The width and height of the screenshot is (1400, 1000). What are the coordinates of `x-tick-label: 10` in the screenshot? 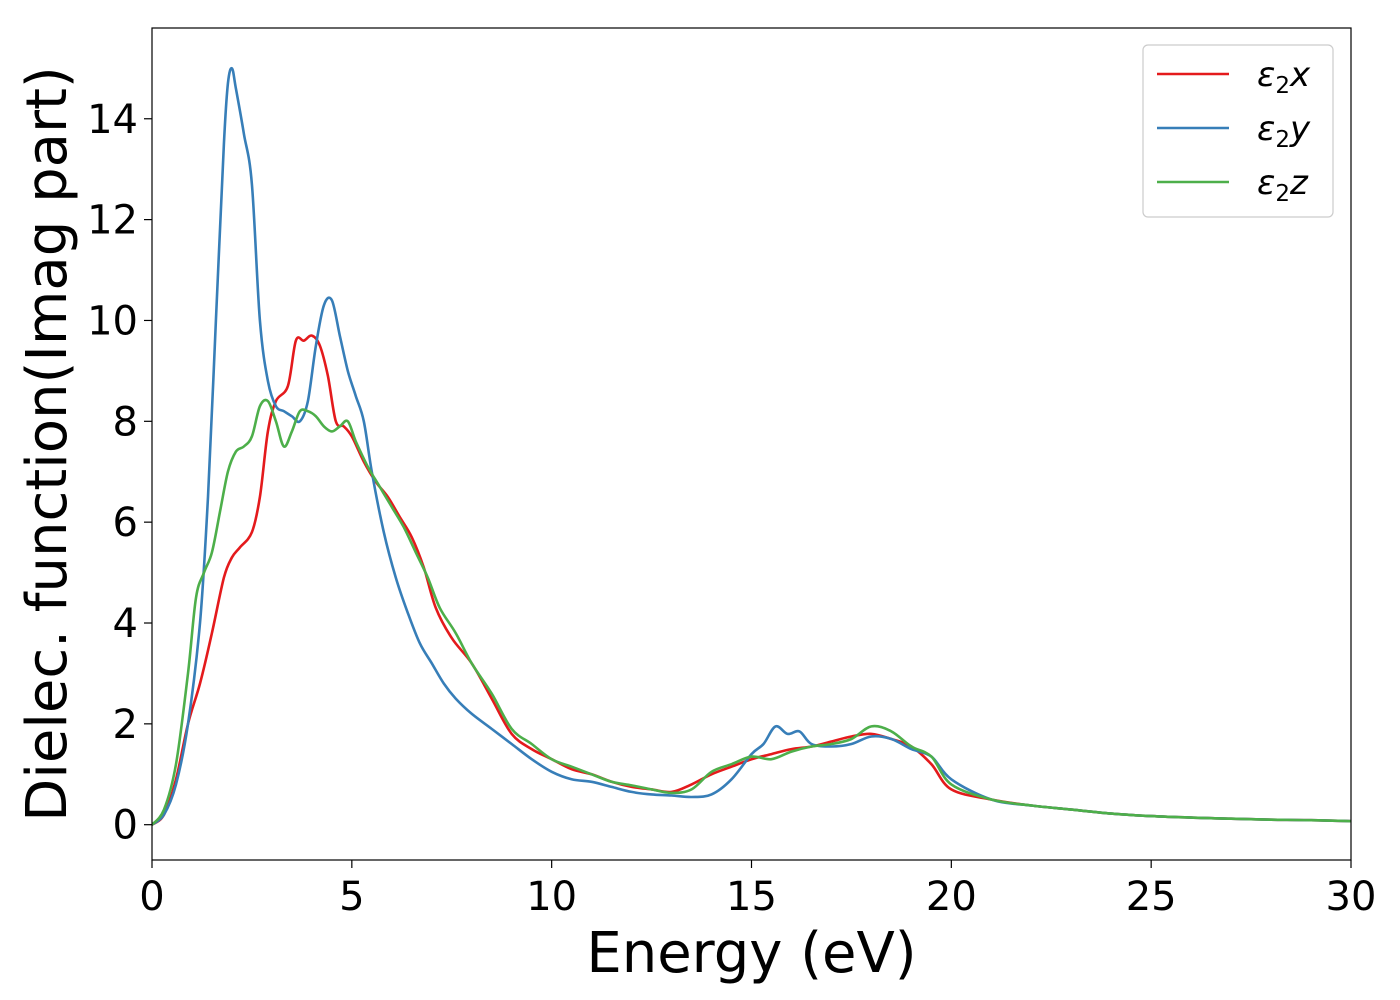 It's located at (551, 897).